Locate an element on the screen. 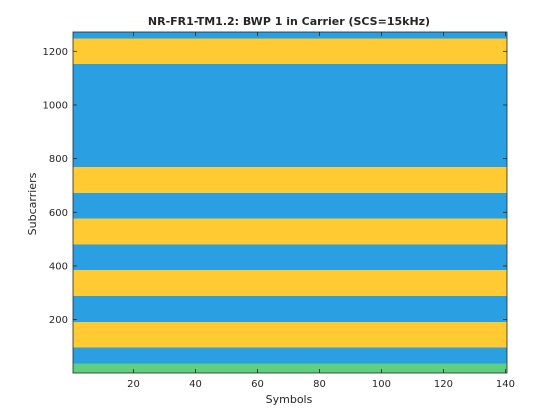 The height and width of the screenshot is (420, 560). y-tick-label: 600 is located at coordinates (58, 213).